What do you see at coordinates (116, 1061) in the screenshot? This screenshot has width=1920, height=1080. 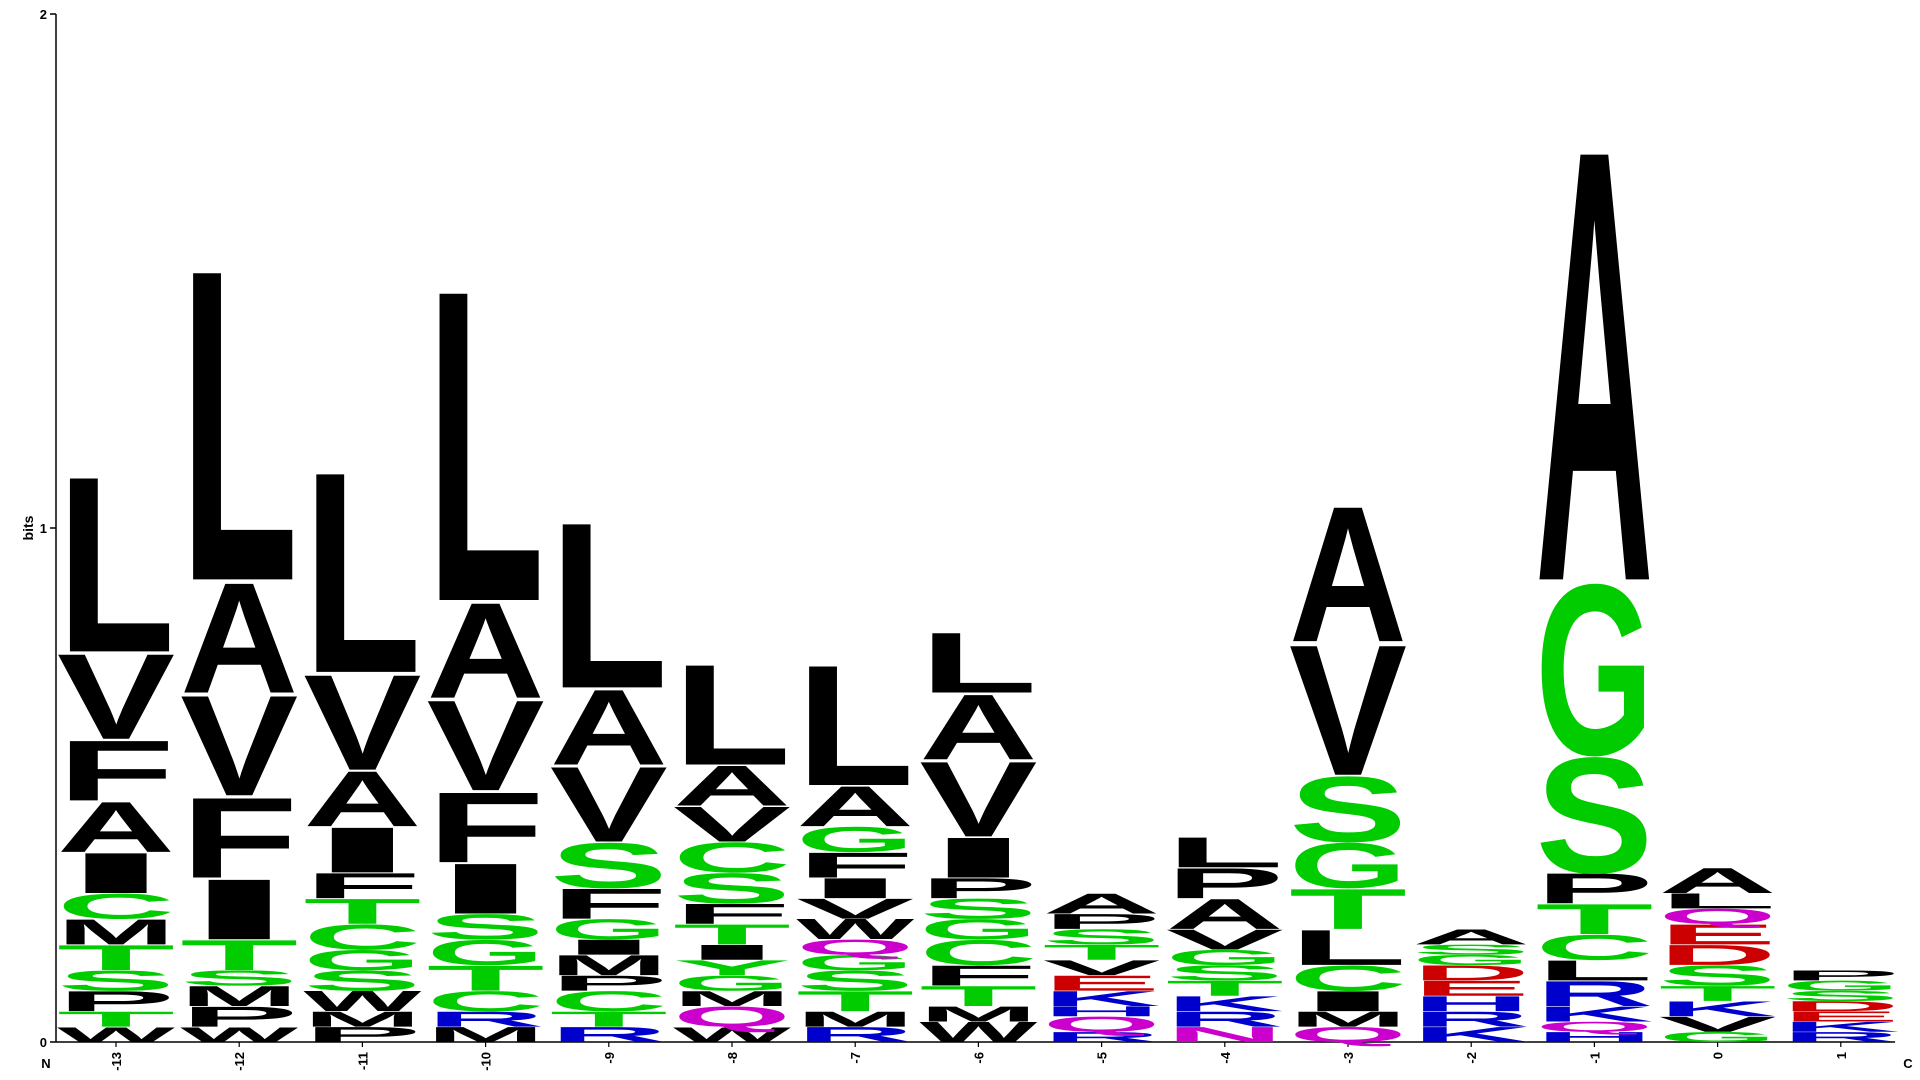 I see `x-tick-label: -13` at bounding box center [116, 1061].